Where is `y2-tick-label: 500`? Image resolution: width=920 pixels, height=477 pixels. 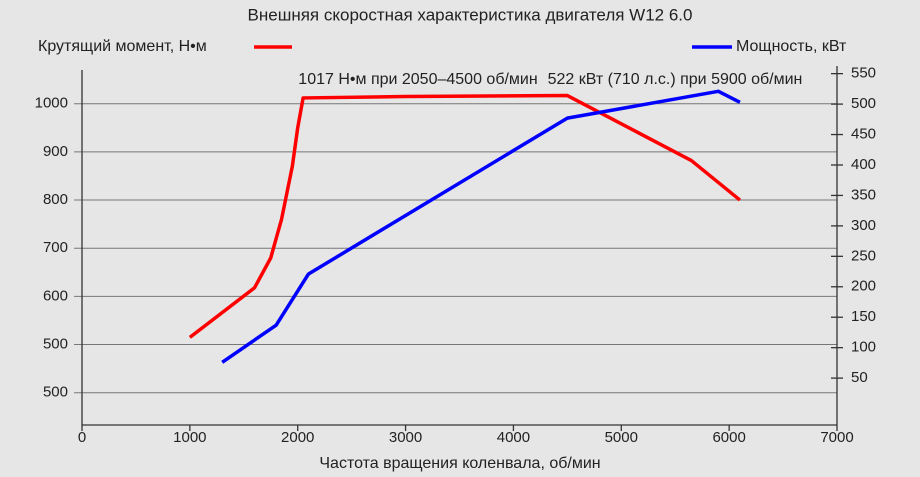 y2-tick-label: 500 is located at coordinates (863, 103).